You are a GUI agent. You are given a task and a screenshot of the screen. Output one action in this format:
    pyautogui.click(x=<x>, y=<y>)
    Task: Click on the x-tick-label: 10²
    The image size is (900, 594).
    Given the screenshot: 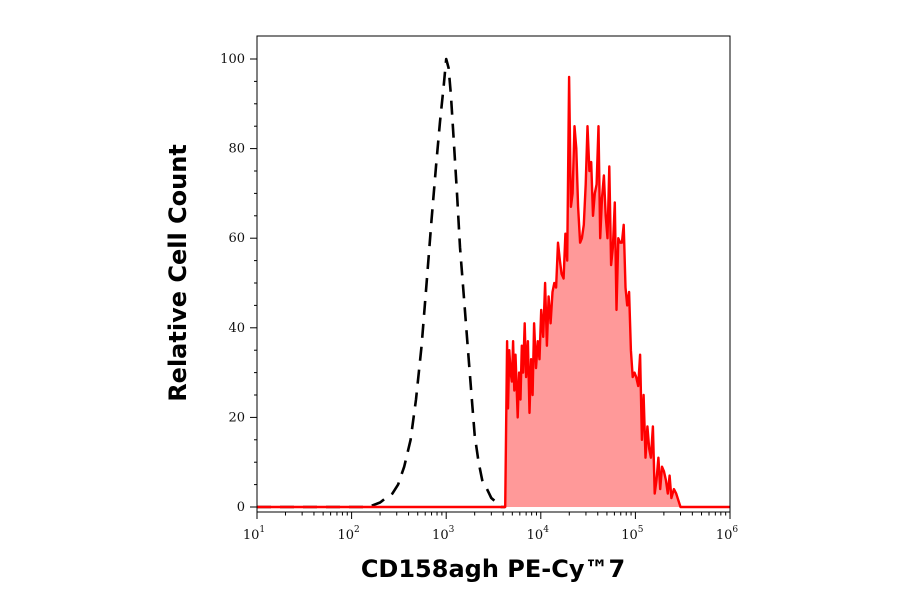 What is the action you would take?
    pyautogui.click(x=348, y=534)
    